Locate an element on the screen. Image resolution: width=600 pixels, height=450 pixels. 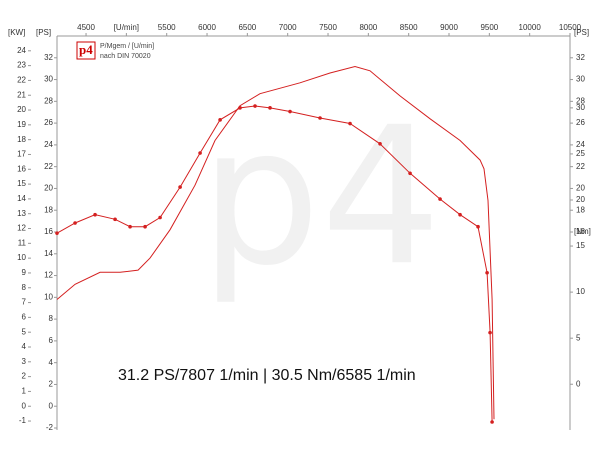
y3-tick-label: 24 is located at coordinates (21, 50).